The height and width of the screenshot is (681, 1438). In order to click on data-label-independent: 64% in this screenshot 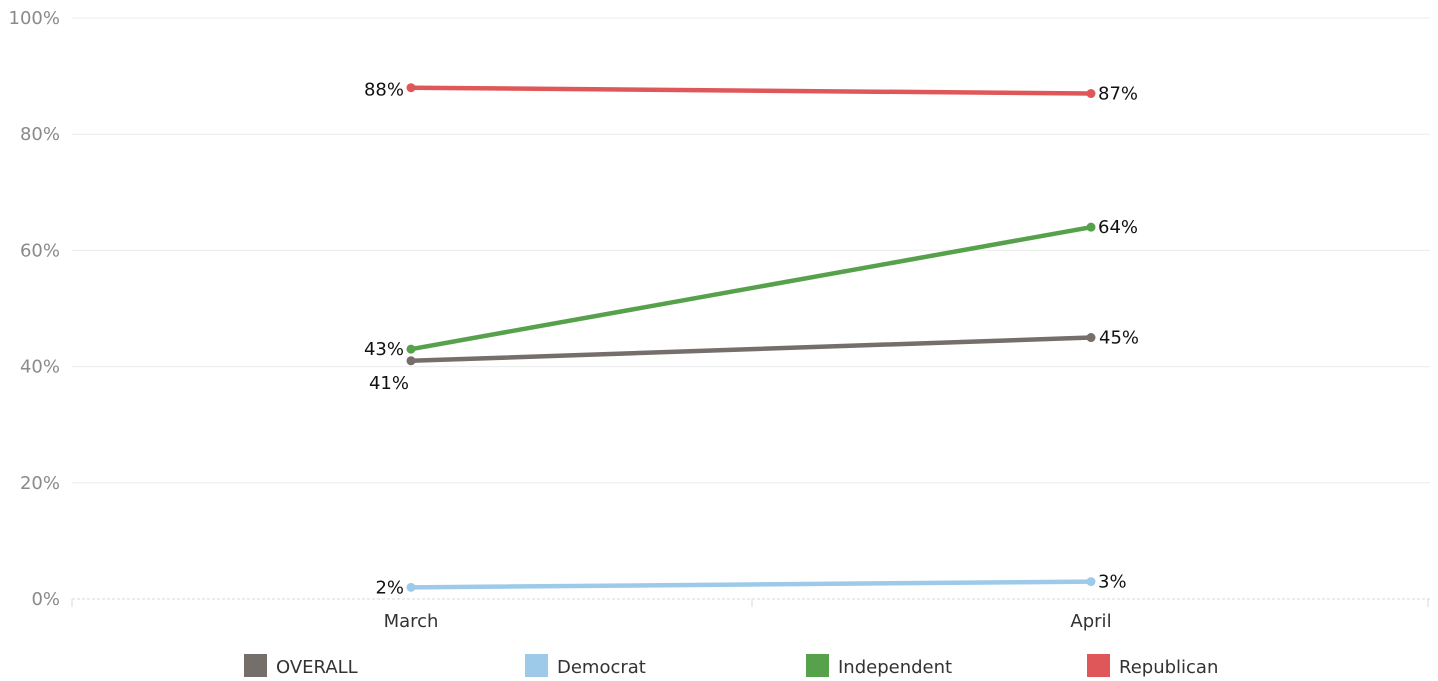, I will do `click(1118, 227)`.